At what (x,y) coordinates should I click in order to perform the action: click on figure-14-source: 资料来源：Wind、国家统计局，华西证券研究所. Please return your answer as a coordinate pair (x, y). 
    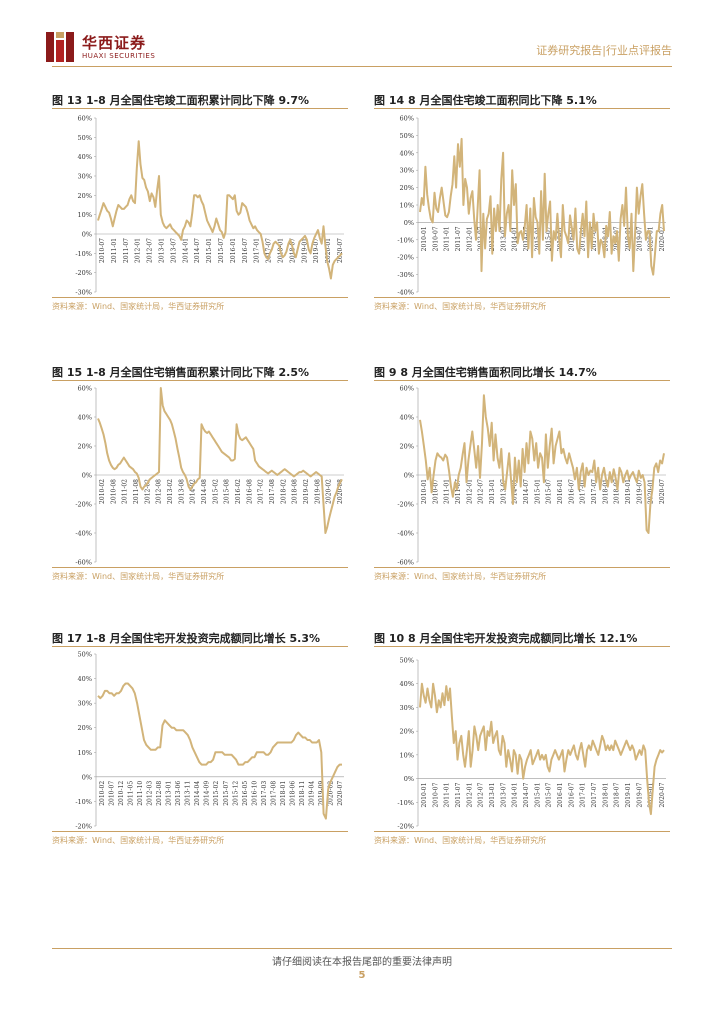
    Looking at the image, I should click on (460, 306).